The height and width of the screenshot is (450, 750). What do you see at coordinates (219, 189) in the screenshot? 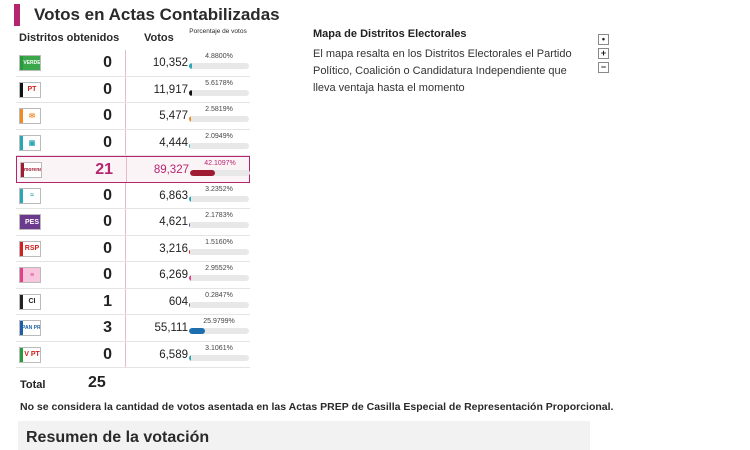
I see `vote-percent-label: 3.2352%` at bounding box center [219, 189].